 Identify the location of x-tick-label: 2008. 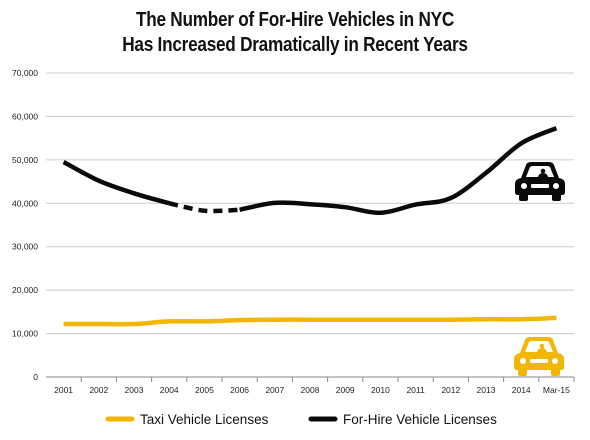
(310, 390).